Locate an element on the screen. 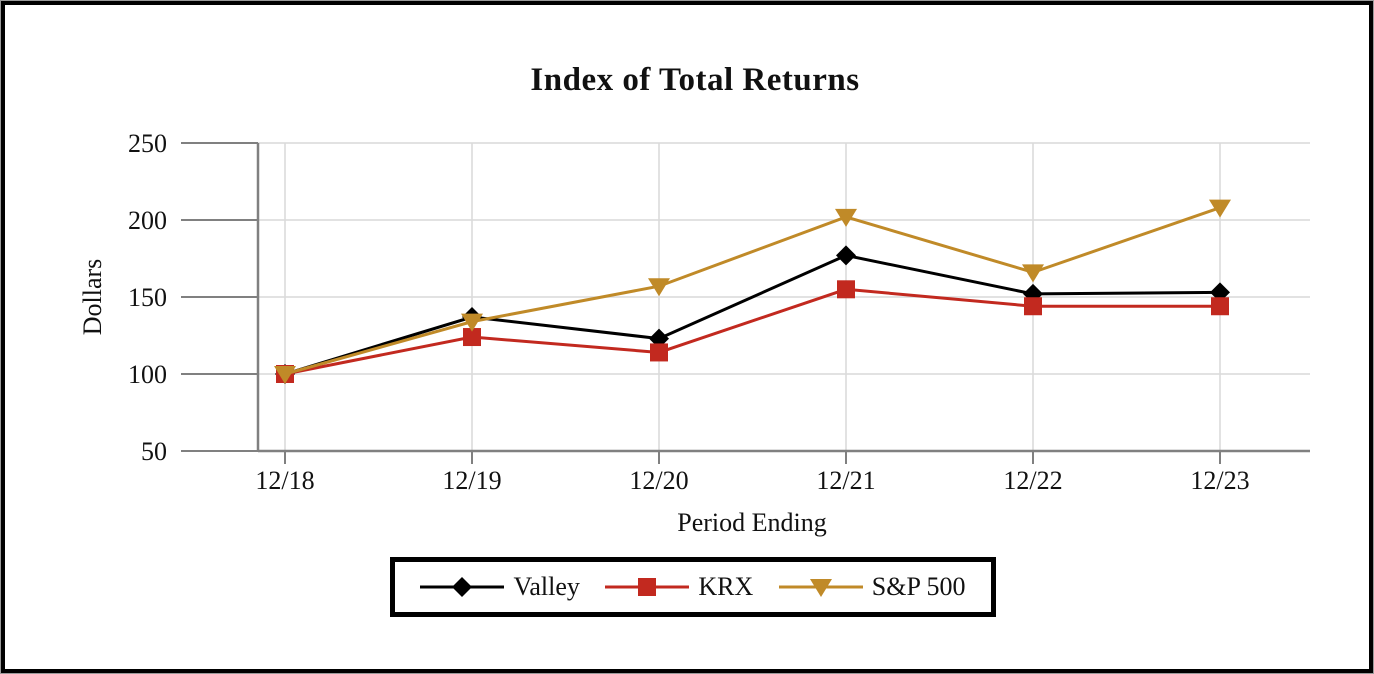 The width and height of the screenshot is (1374, 674). square-legend-swatch-icon is located at coordinates (647, 587).